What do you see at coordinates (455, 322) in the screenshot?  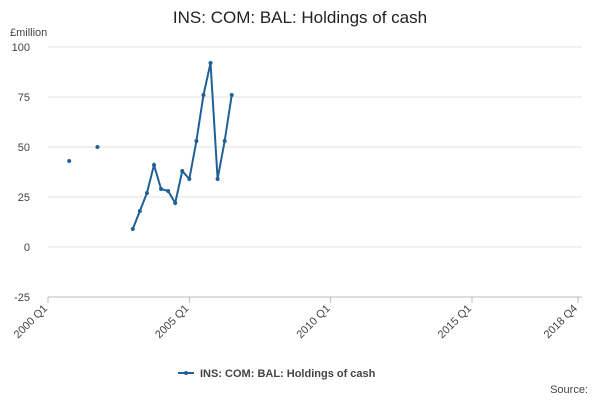 I see `x-tick-label: 2015 Q1` at bounding box center [455, 322].